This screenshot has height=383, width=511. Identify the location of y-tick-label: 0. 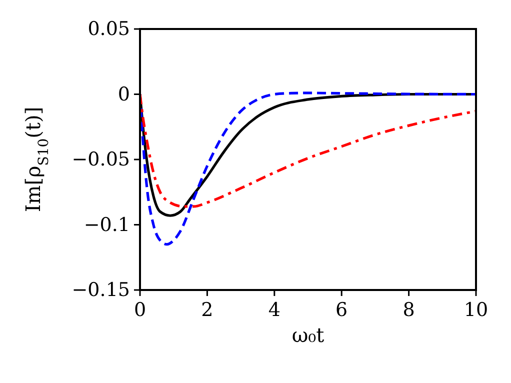
(124, 94).